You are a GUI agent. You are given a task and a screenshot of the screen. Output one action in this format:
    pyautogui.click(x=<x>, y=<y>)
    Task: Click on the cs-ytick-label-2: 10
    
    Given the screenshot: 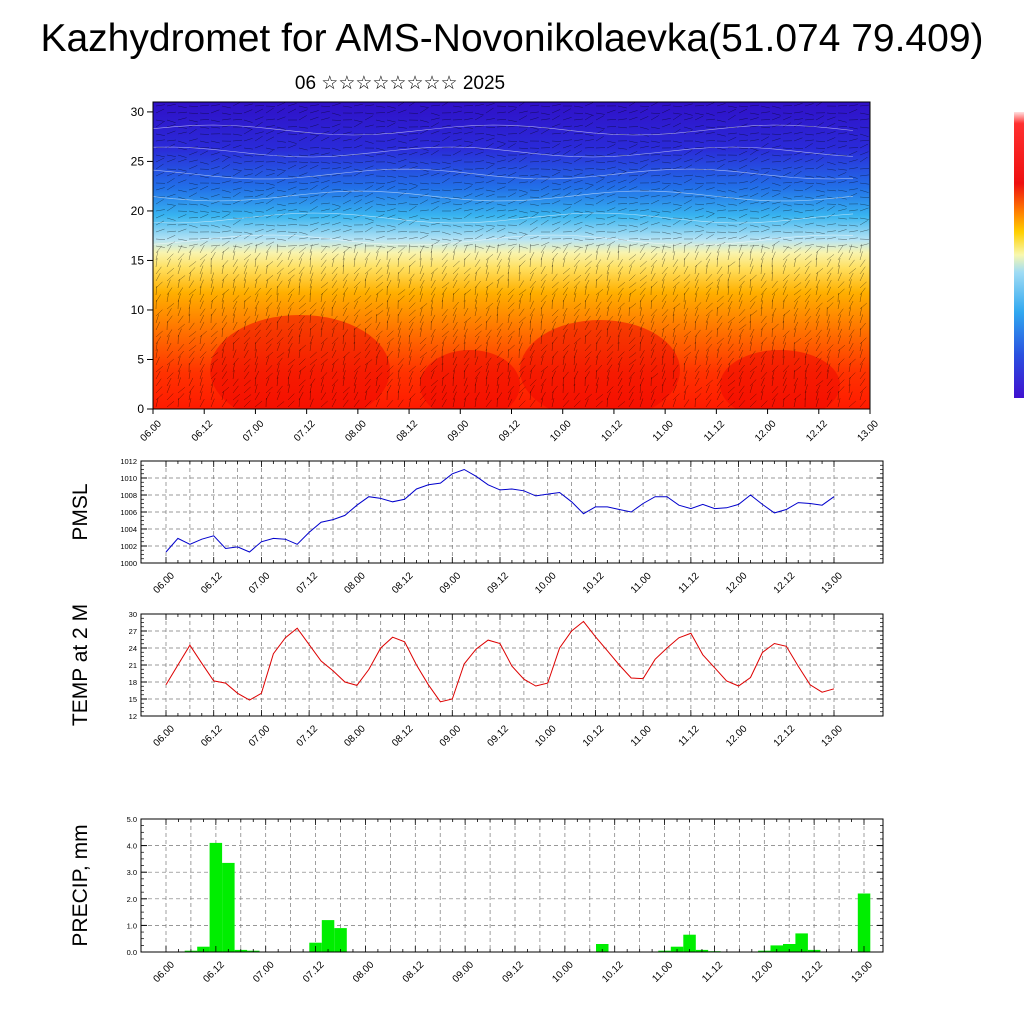 What is the action you would take?
    pyautogui.click(x=138, y=310)
    